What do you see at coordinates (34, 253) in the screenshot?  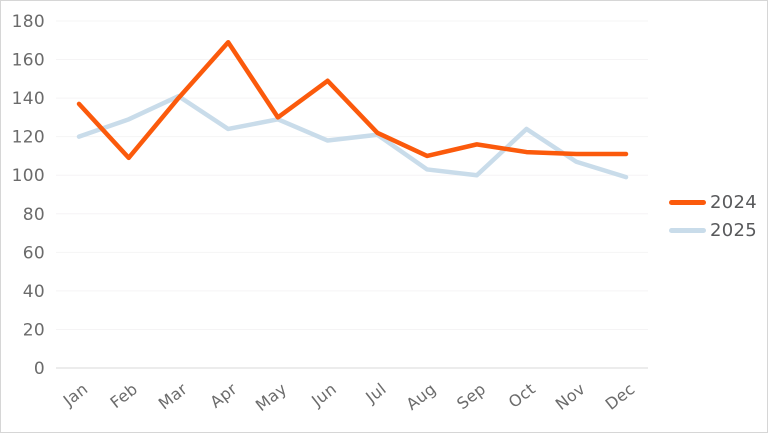 I see `y-tick-label: 60` at bounding box center [34, 253].